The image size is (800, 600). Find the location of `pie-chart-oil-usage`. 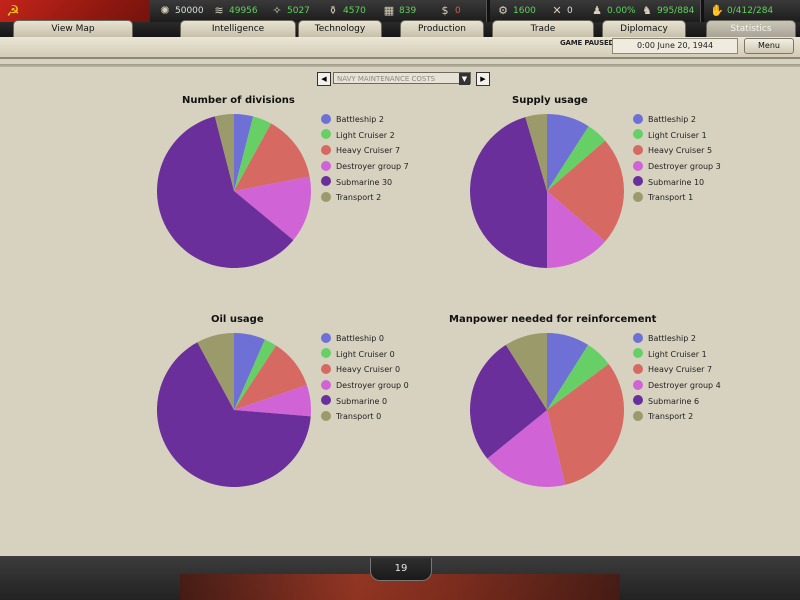

pie-chart-oil-usage is located at coordinates (233, 410).